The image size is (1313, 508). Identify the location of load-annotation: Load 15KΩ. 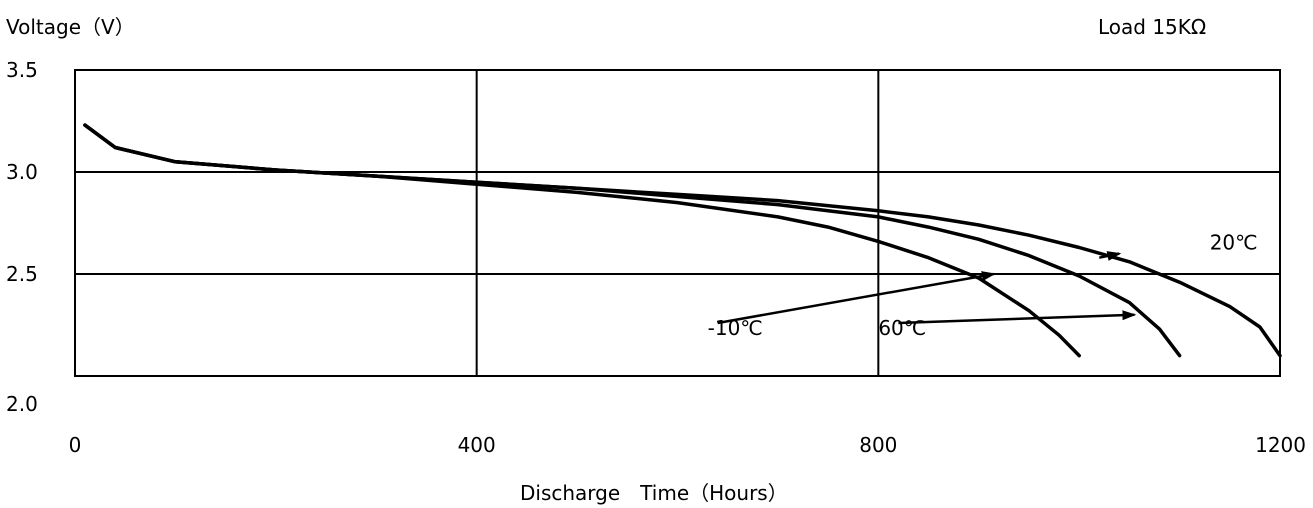
(1152, 27).